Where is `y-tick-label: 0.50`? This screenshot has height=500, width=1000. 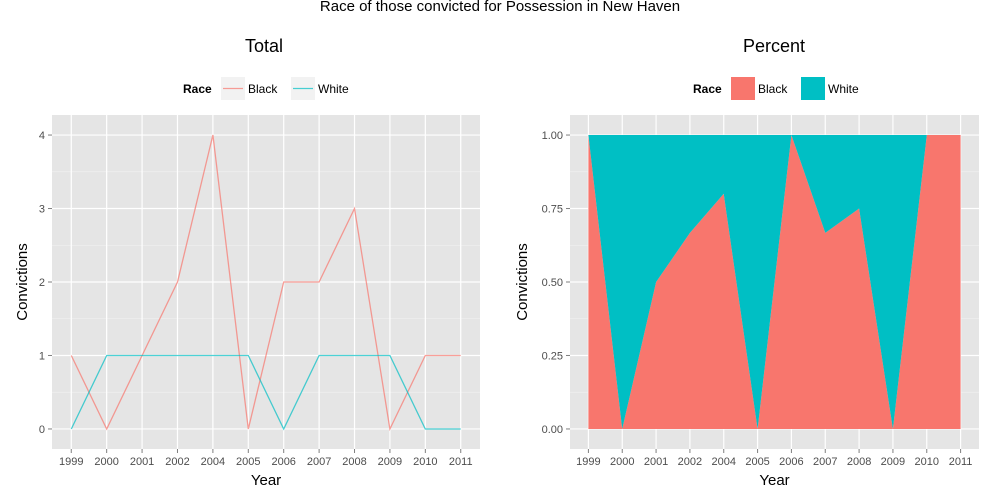
y-tick-label: 0.50 is located at coordinates (552, 283).